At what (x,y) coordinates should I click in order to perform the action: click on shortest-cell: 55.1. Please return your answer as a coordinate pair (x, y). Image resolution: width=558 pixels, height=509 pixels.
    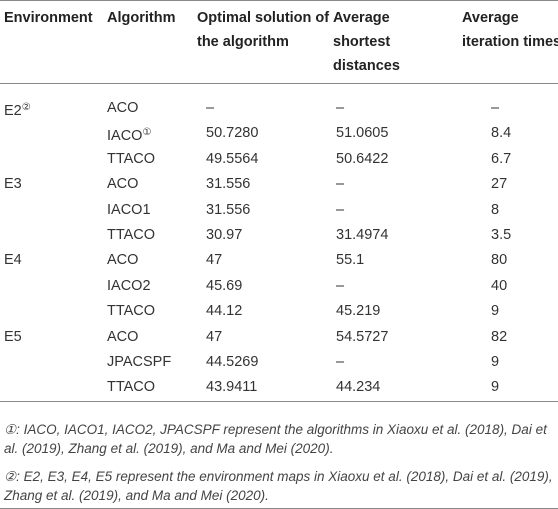
    Looking at the image, I should click on (350, 260).